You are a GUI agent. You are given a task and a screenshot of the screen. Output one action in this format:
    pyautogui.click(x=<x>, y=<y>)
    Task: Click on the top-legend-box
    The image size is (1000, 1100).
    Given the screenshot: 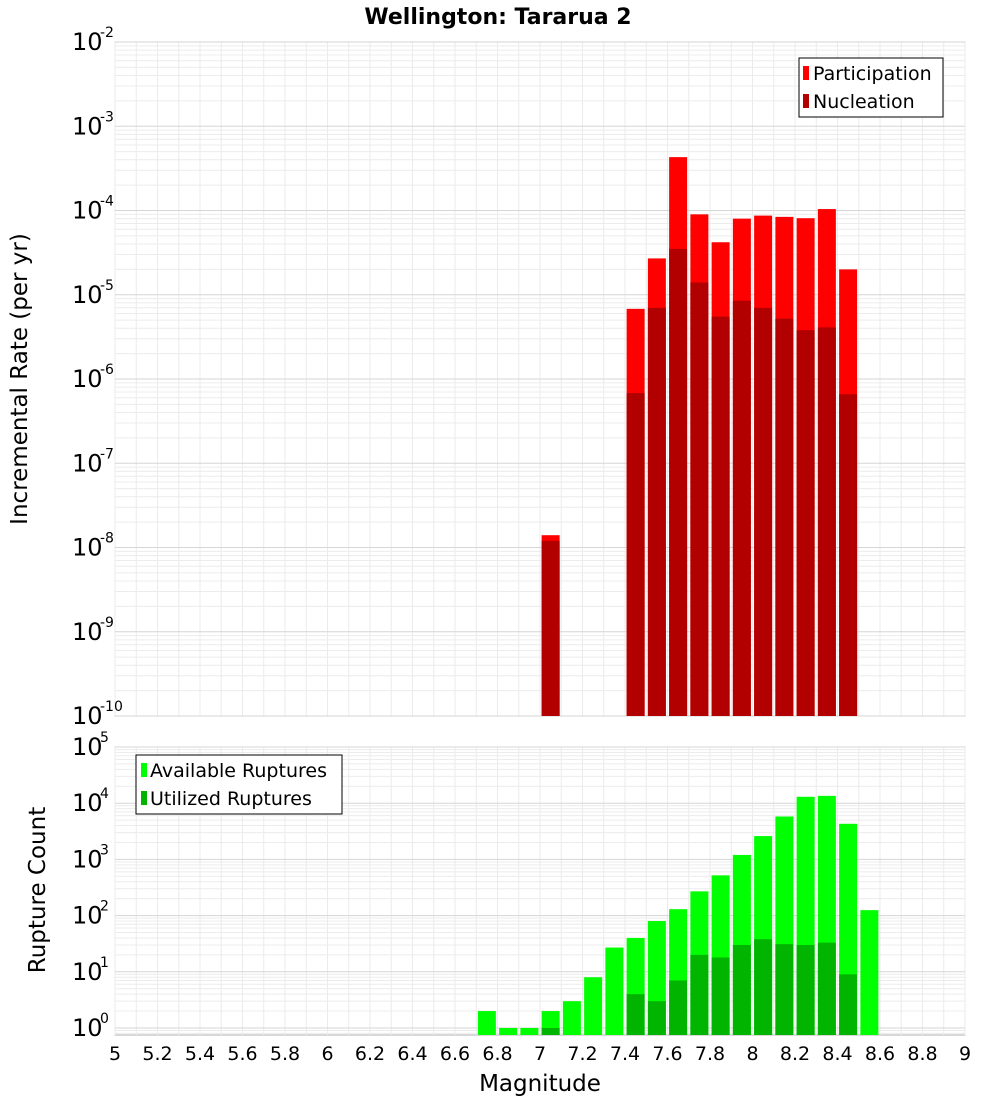 What is the action you would take?
    pyautogui.click(x=871, y=87)
    